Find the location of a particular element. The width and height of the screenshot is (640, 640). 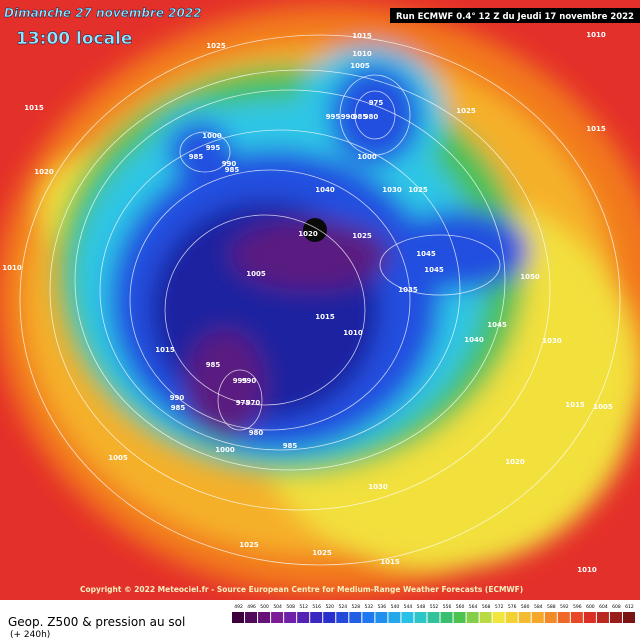

scale-label: 604 is located at coordinates (603, 607).